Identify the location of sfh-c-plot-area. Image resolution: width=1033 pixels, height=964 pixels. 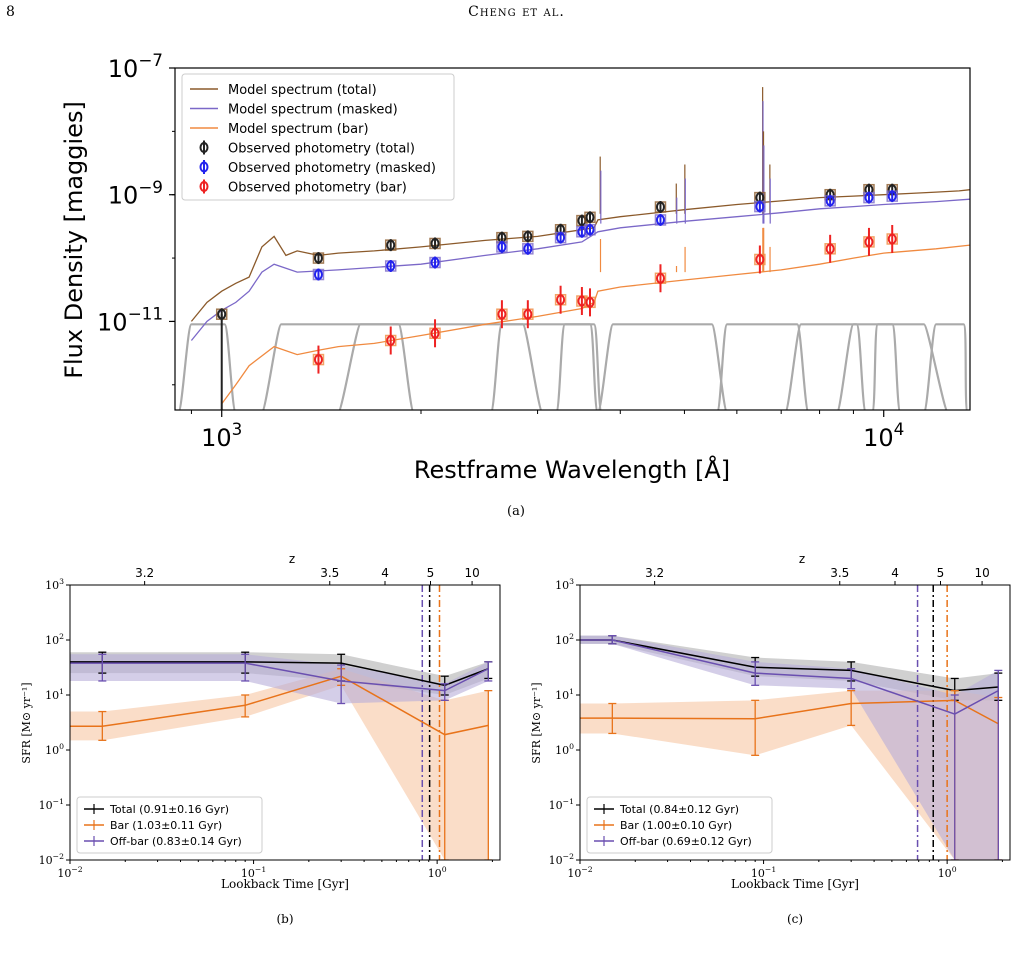
(791, 722).